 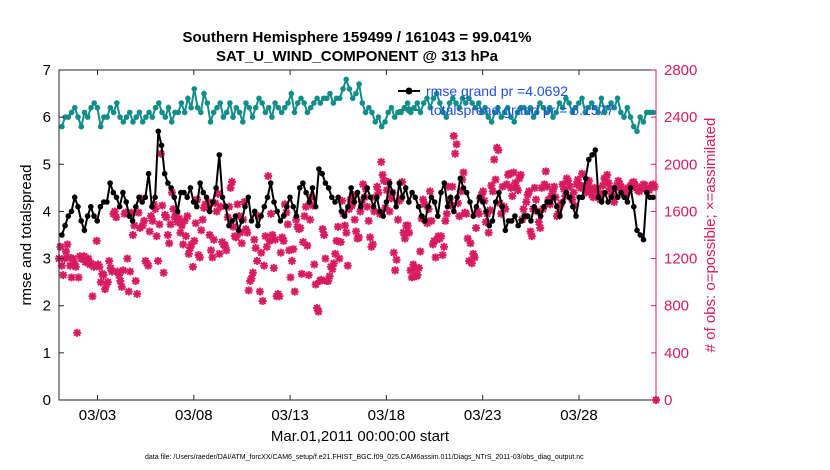 I want to click on totalspread-series, so click(x=357, y=105).